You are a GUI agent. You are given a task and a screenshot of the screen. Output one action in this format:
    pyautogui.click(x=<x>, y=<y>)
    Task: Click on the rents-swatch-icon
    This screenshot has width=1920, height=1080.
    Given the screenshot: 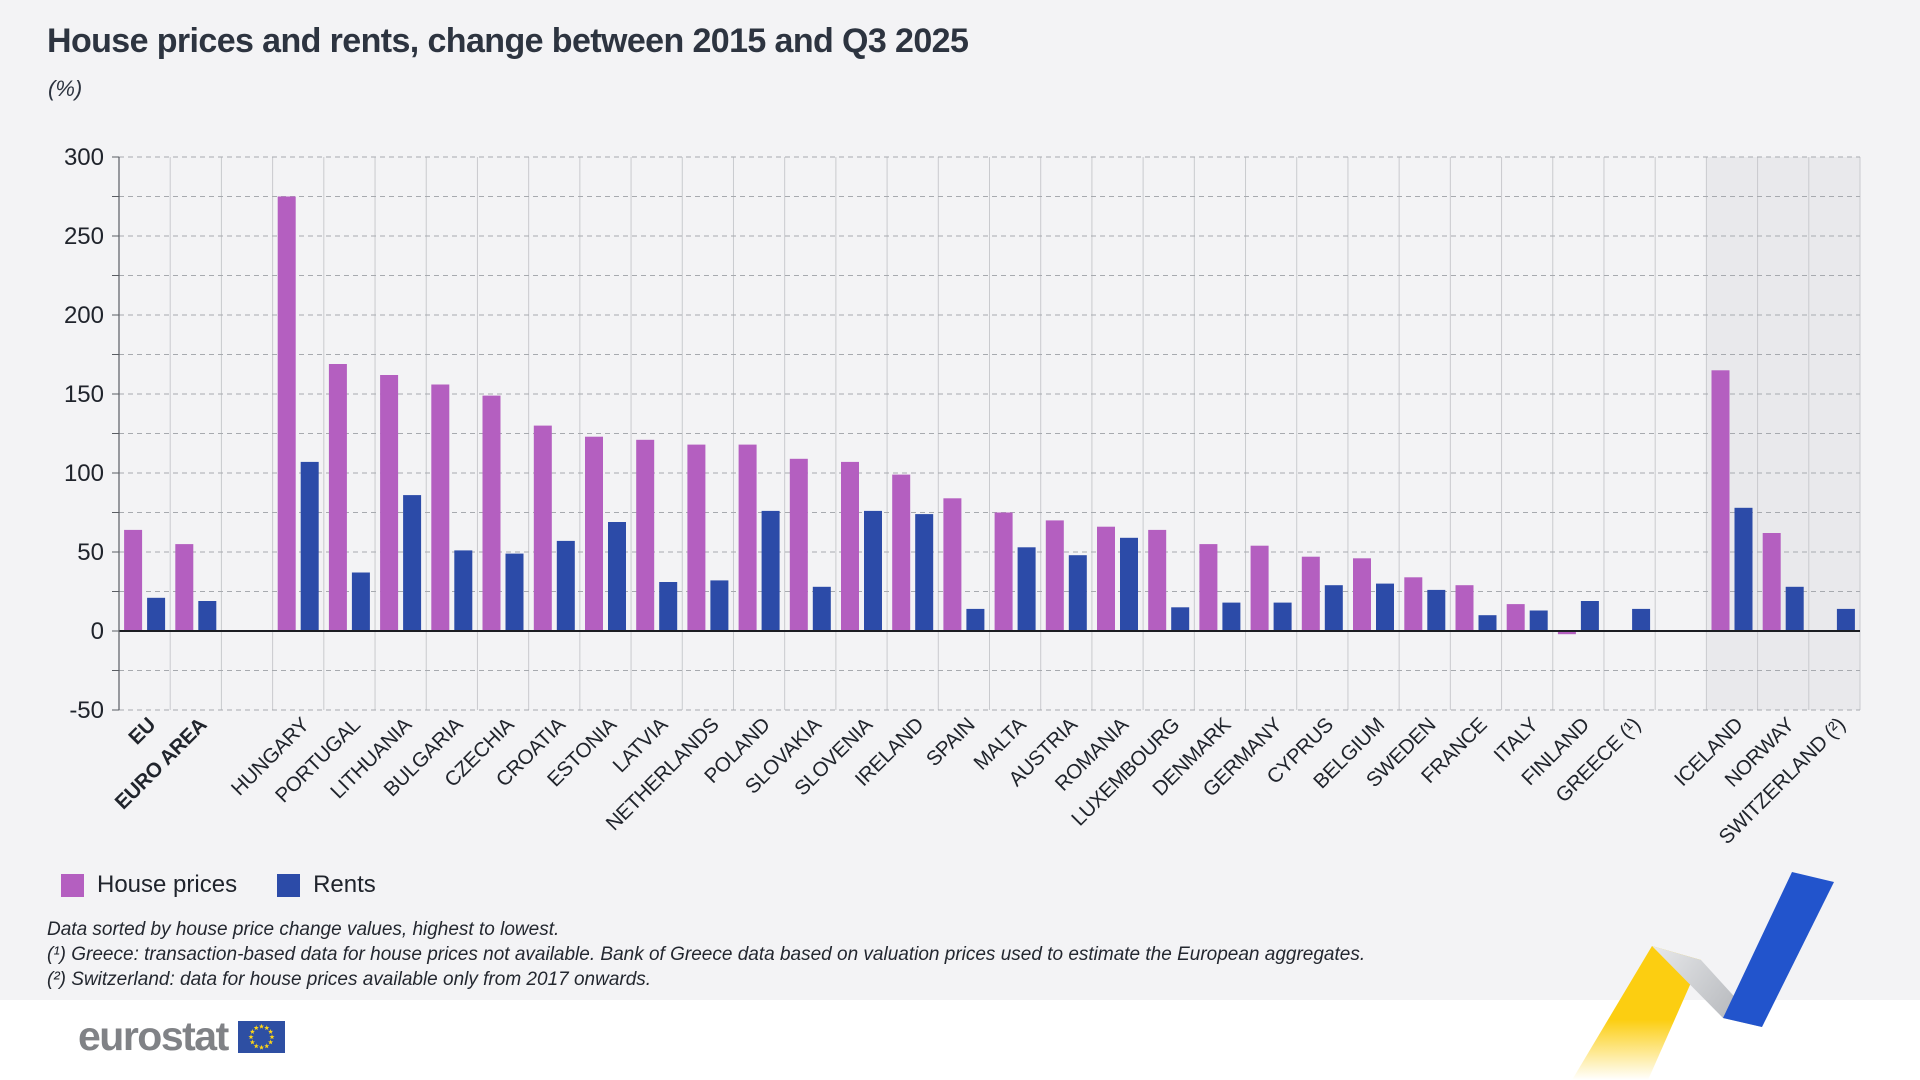 What is the action you would take?
    pyautogui.click(x=289, y=885)
    